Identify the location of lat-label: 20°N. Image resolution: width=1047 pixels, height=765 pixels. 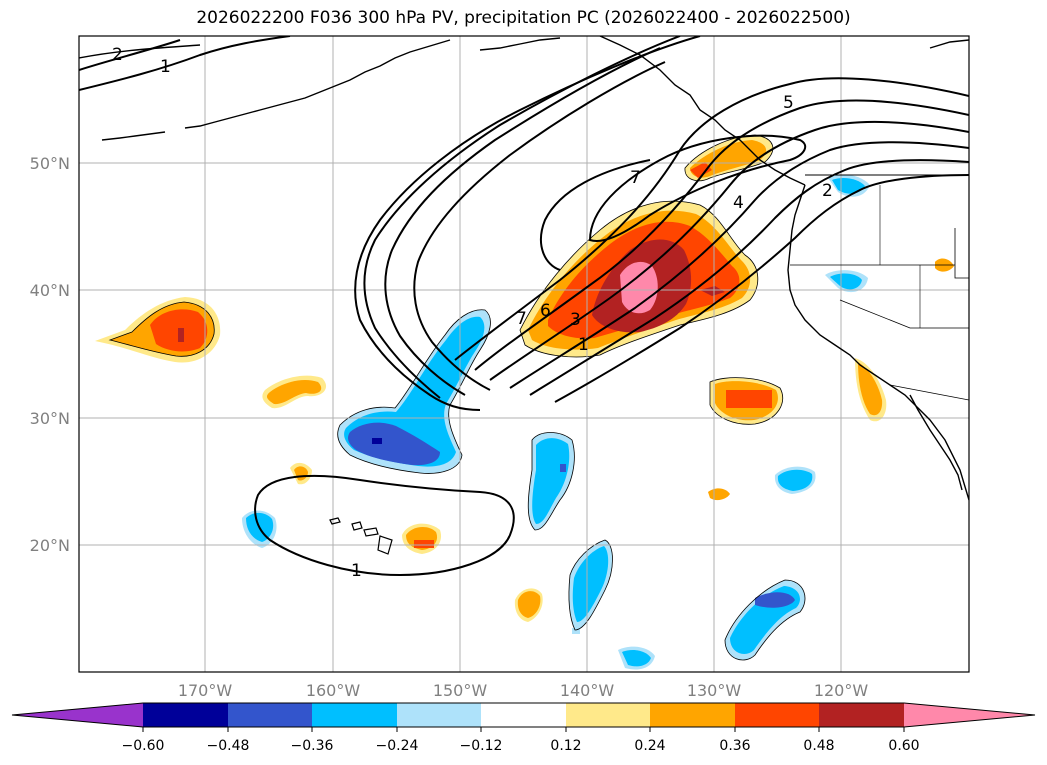
(50, 545).